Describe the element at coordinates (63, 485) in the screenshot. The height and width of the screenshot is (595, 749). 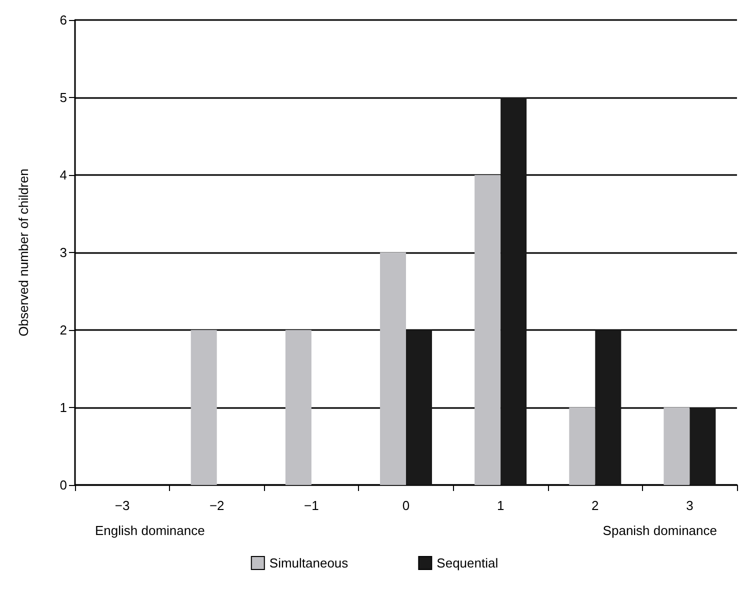
I see `y-tick-label: 0` at that location.